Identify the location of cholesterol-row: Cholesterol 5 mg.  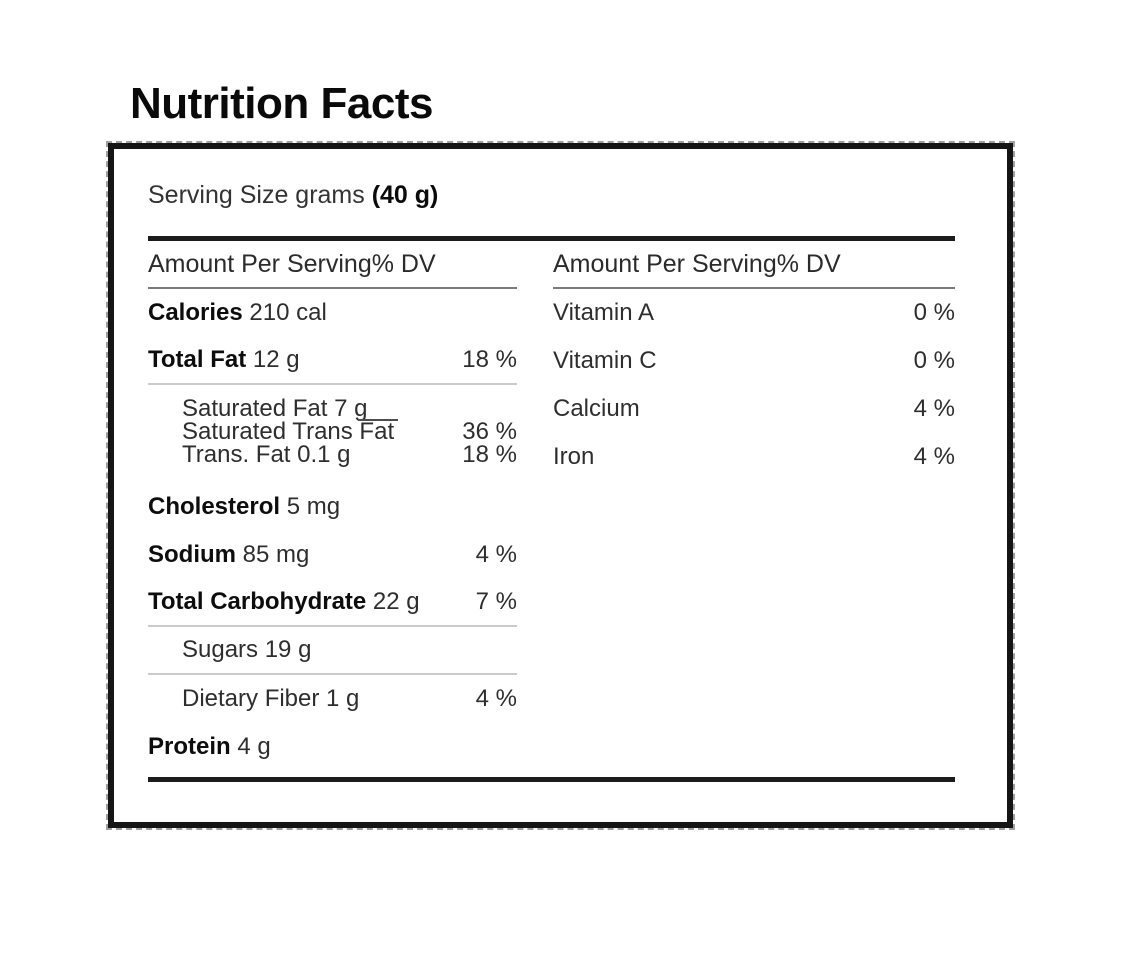
(332, 507).